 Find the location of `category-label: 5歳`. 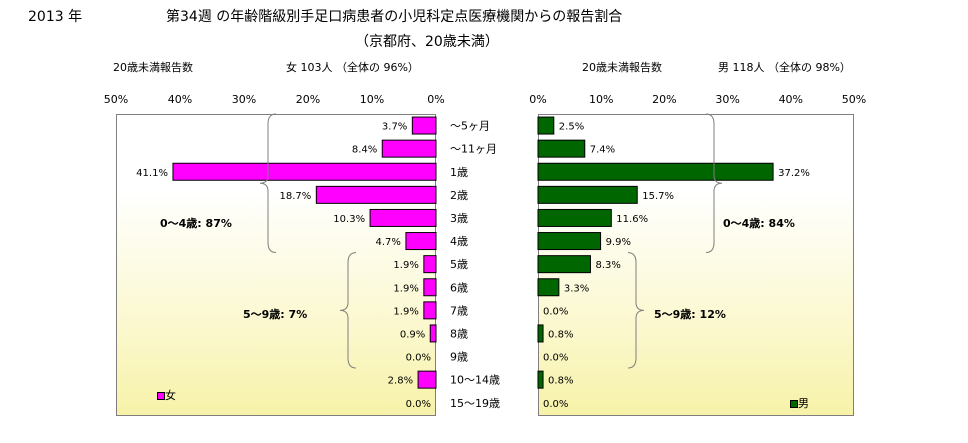

category-label: 5歳 is located at coordinates (459, 264).